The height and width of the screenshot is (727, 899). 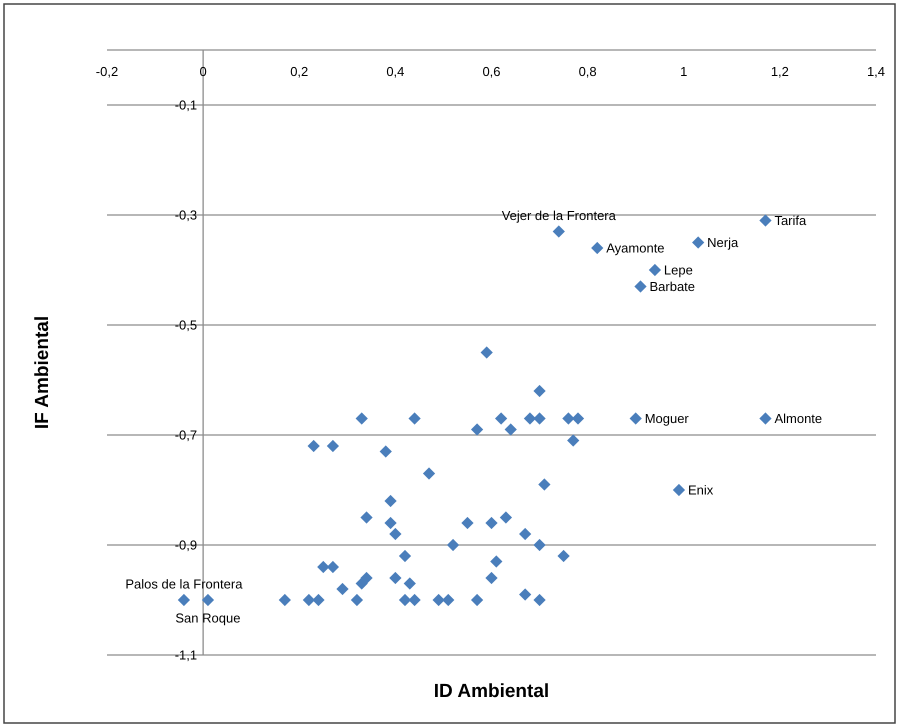 What do you see at coordinates (667, 418) in the screenshot?
I see `annotation: Moguer` at bounding box center [667, 418].